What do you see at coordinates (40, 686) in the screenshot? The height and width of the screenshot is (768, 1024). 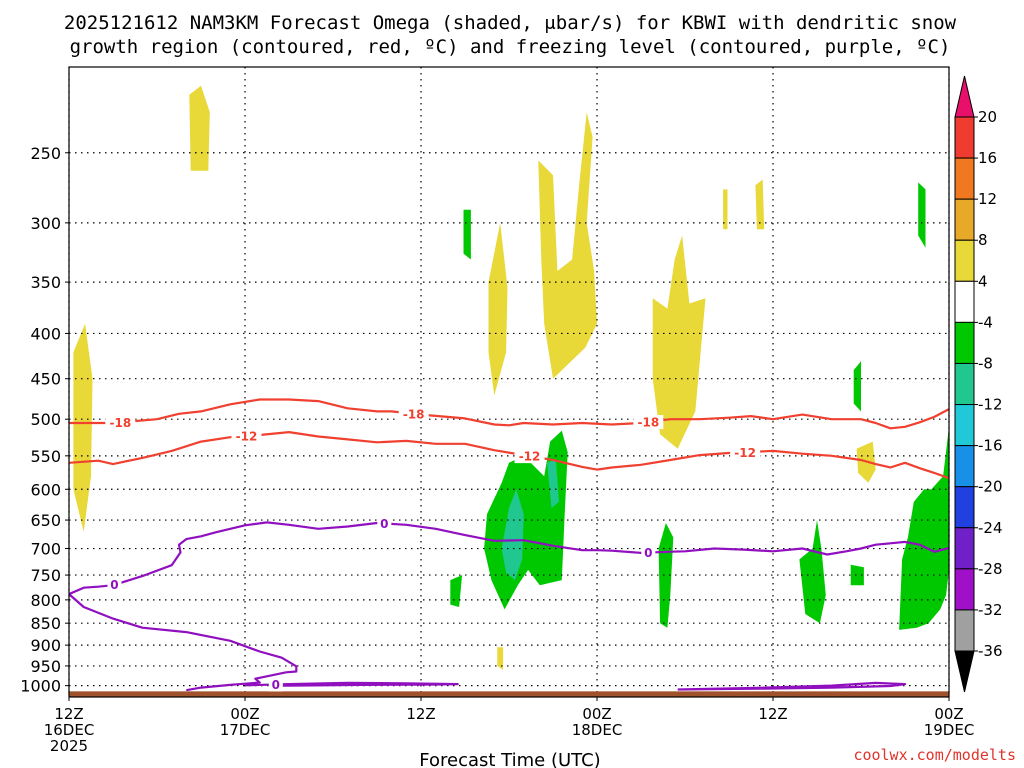 I see `y-tick-label-1000: 1000` at bounding box center [40, 686].